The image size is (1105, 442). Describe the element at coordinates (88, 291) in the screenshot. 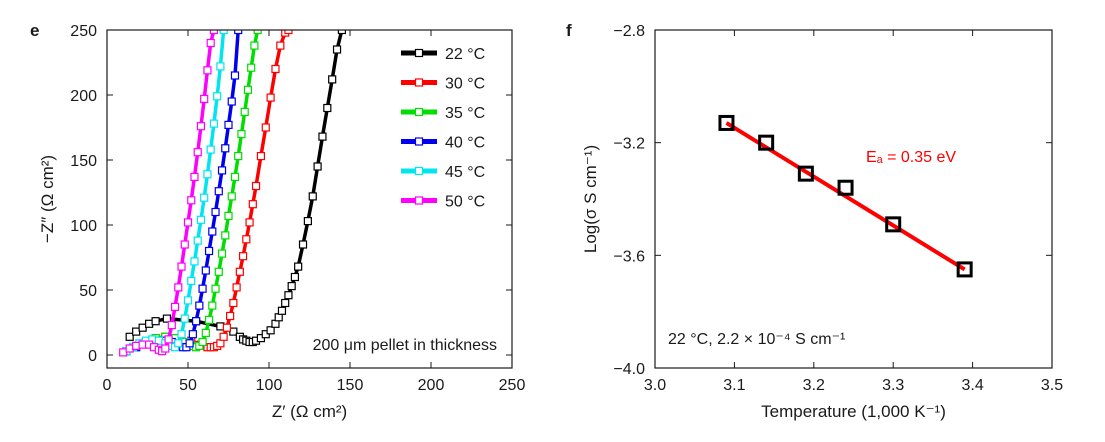

I see `y-tick-label: 50` at that location.